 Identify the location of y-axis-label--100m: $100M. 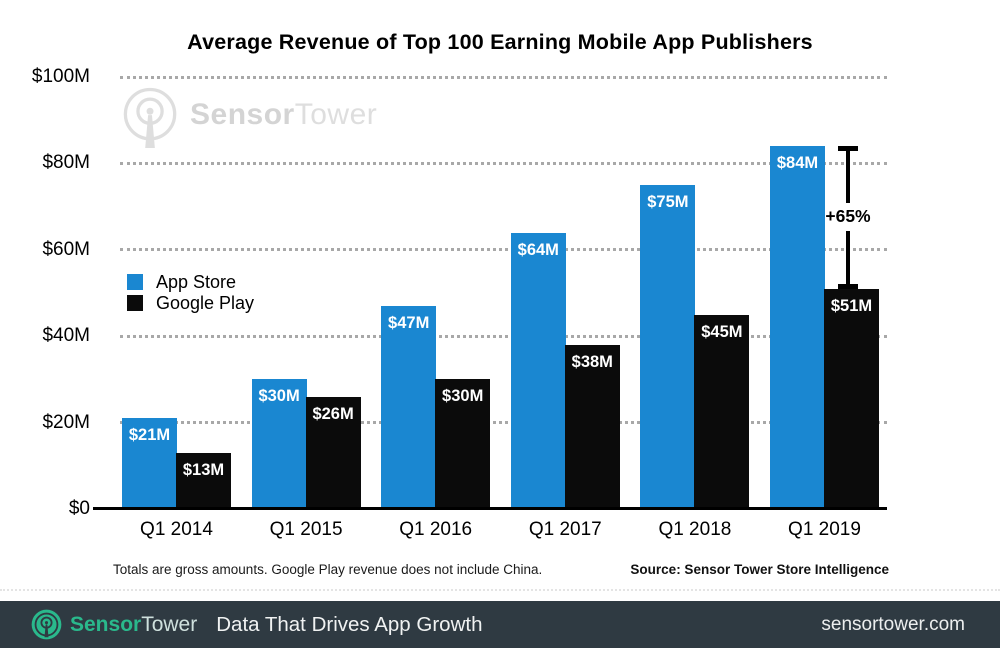
(60, 76).